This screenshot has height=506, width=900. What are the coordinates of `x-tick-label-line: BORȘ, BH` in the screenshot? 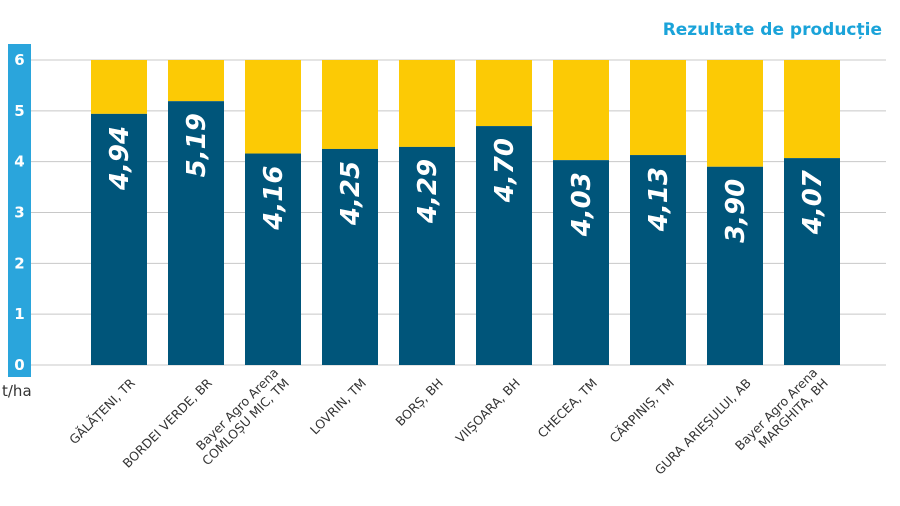 It's located at (419, 402).